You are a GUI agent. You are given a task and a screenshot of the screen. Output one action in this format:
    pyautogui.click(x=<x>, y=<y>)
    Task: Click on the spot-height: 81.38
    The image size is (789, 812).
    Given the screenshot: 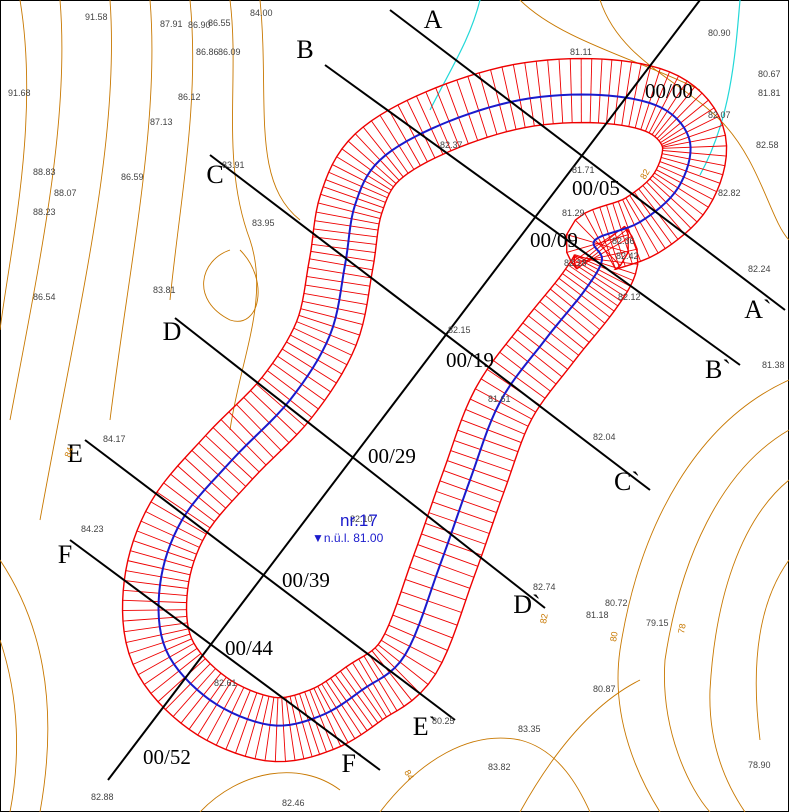 What is the action you would take?
    pyautogui.click(x=773, y=365)
    